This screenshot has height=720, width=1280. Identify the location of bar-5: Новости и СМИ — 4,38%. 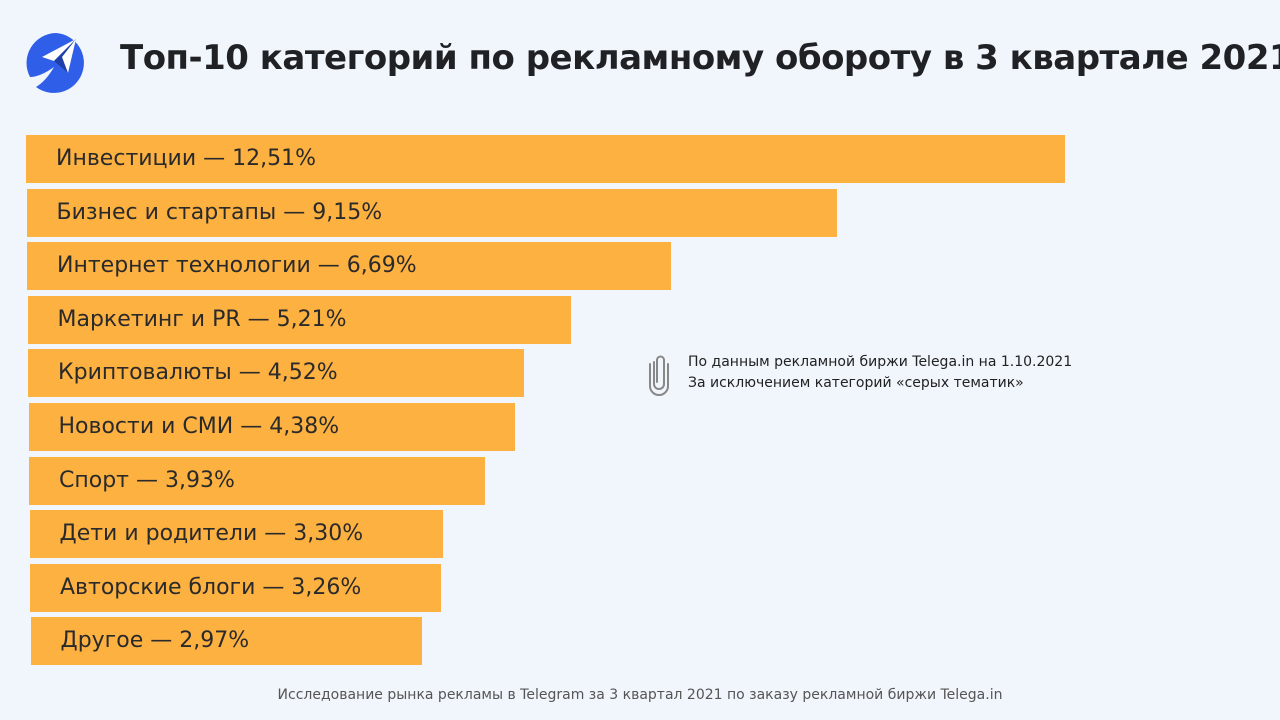
(272, 427).